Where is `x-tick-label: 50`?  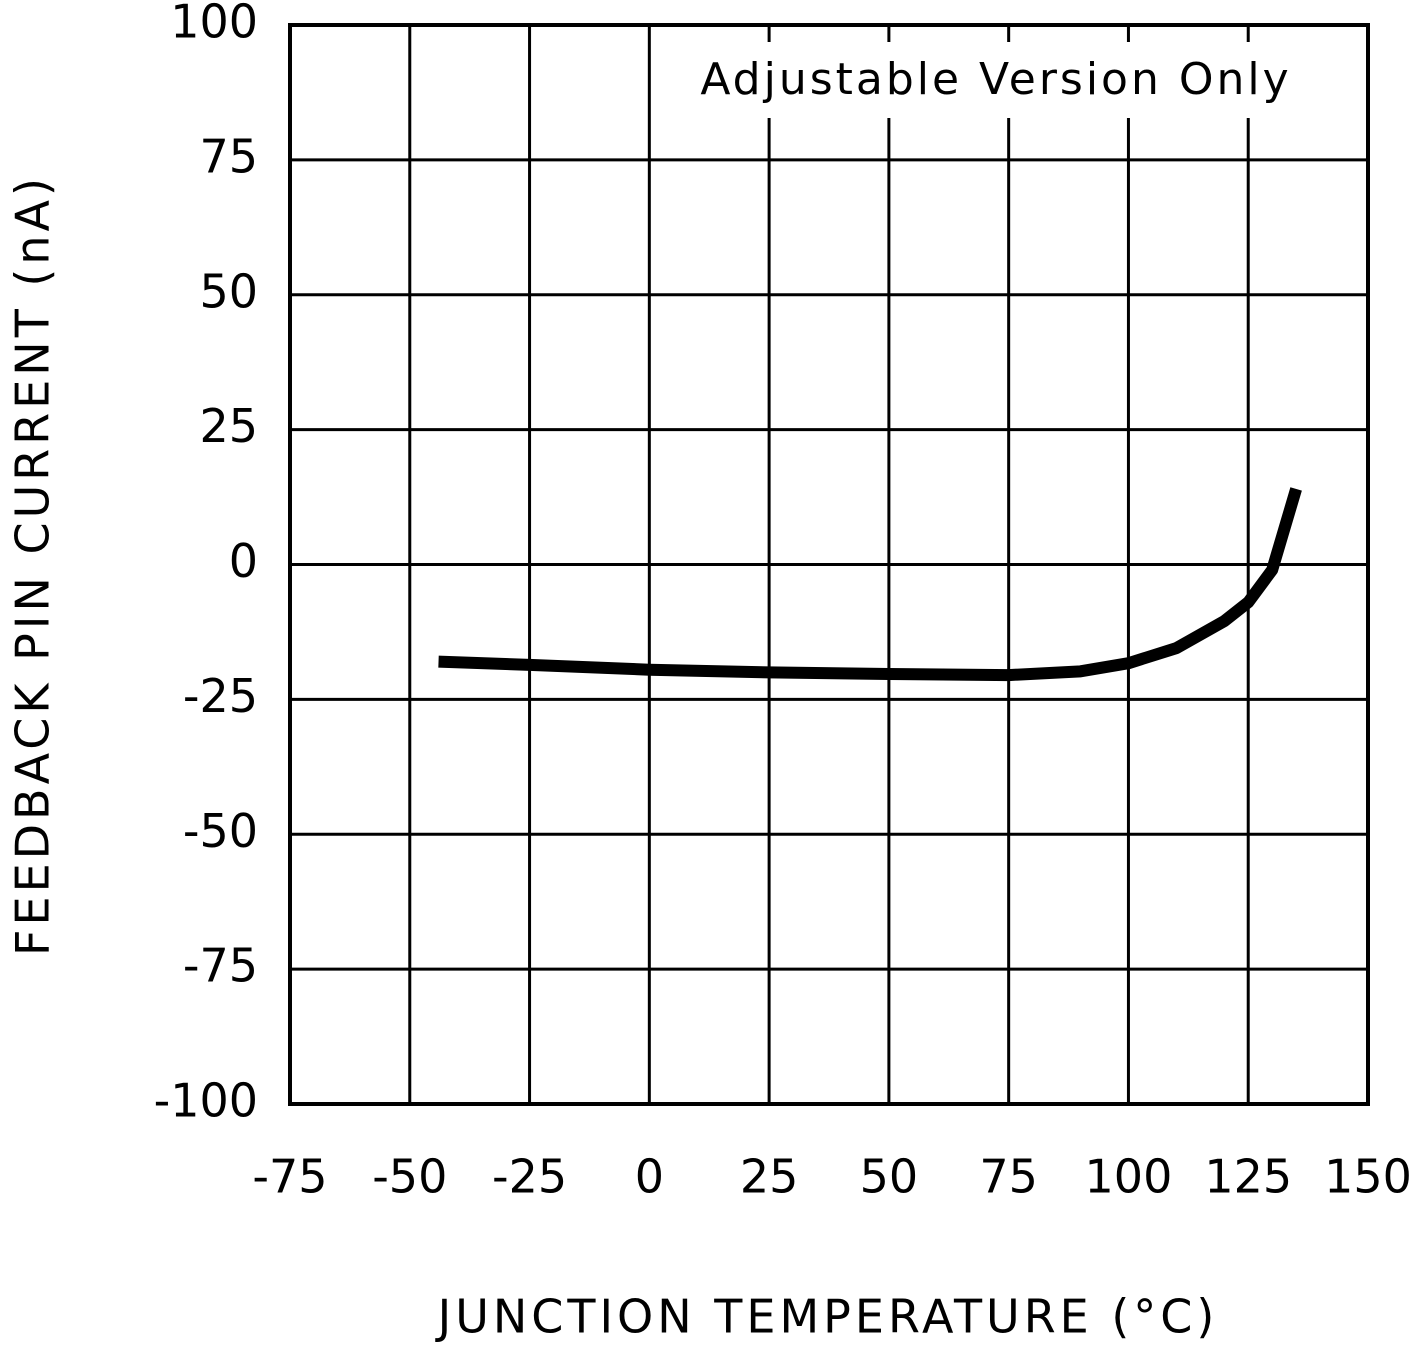 x-tick-label: 50 is located at coordinates (889, 1177).